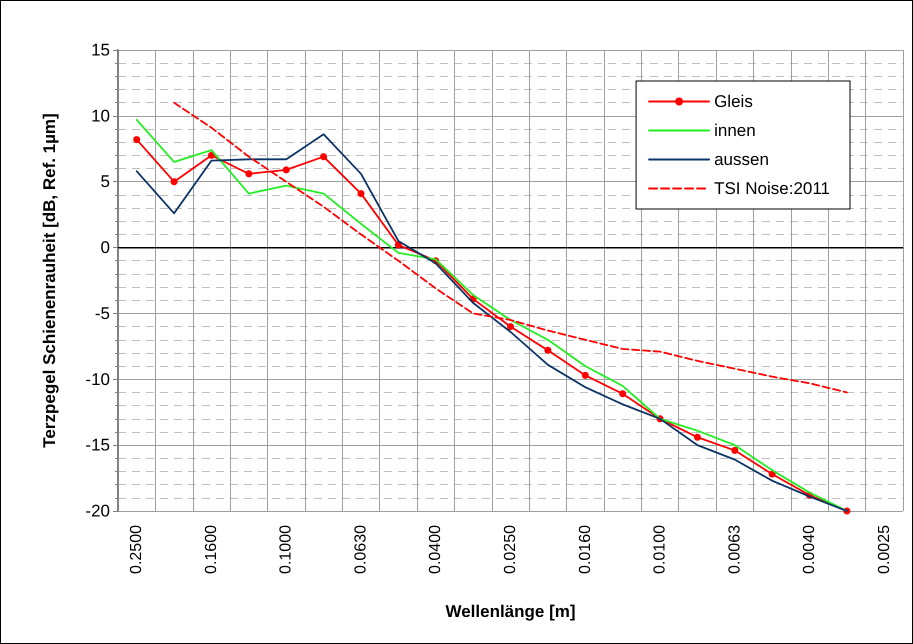  Describe the element at coordinates (733, 101) in the screenshot. I see `legend-label: Gleis` at that location.